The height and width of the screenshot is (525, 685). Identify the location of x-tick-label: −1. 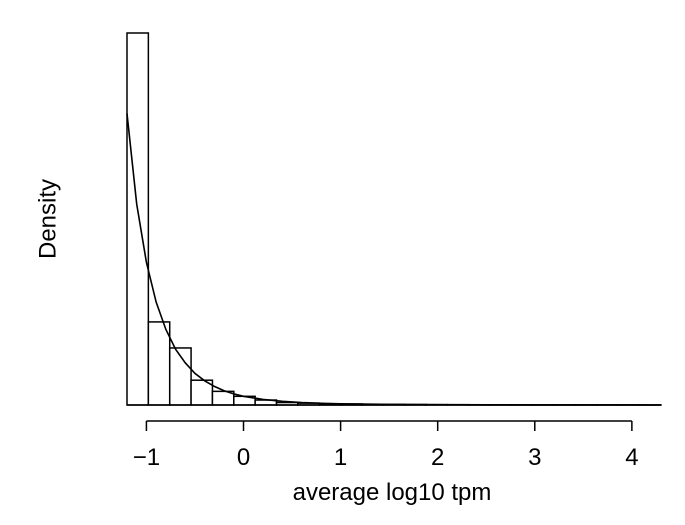
(146, 457).